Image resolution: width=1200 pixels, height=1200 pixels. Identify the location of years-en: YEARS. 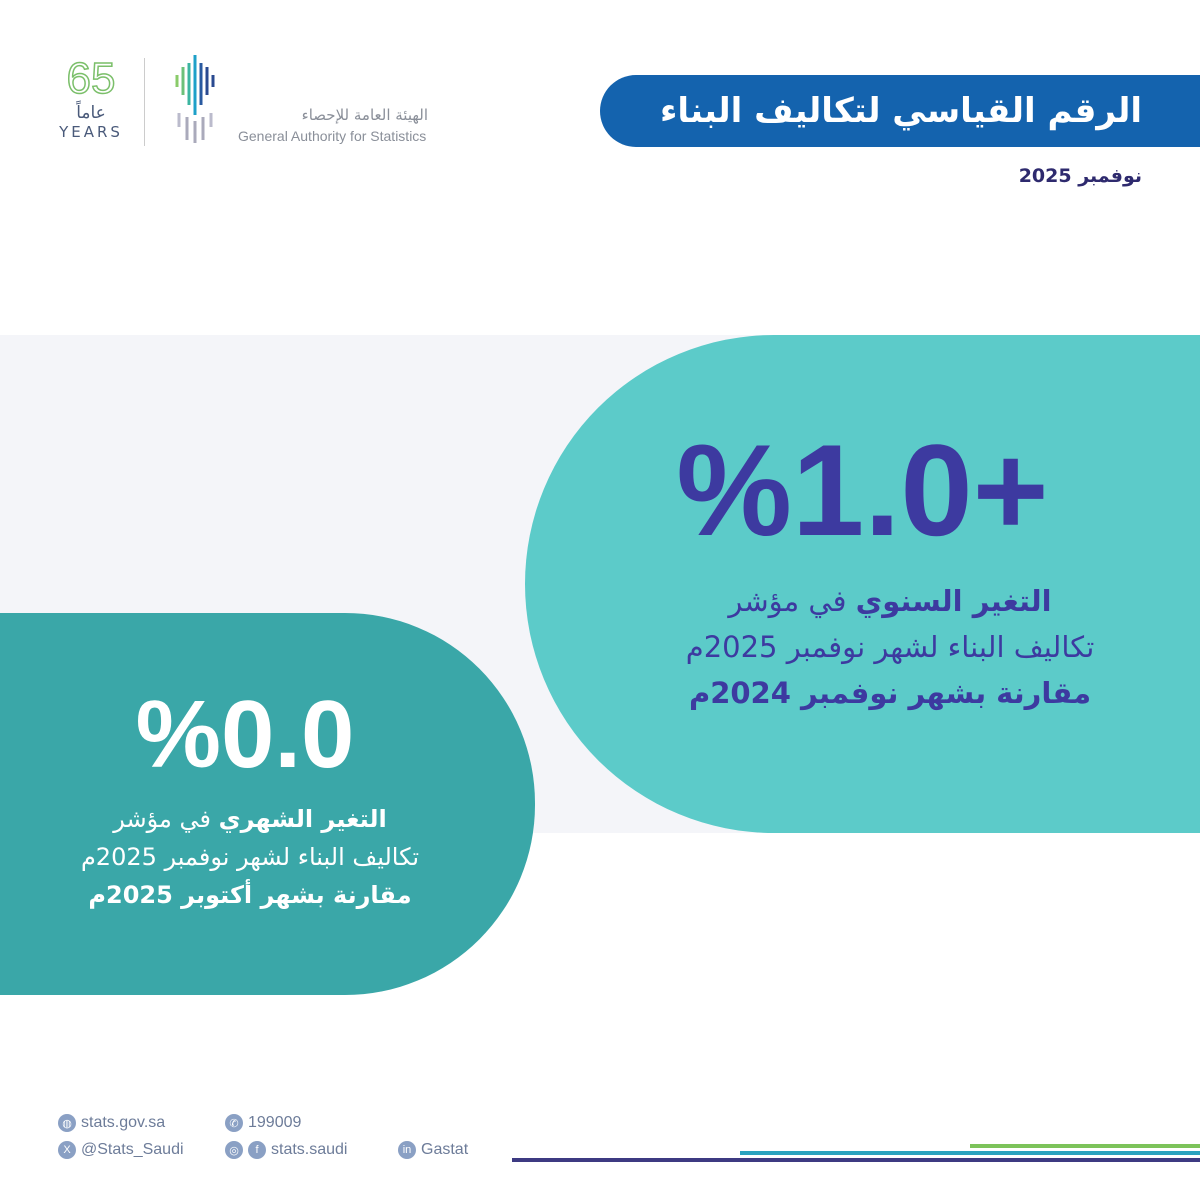
(91, 132).